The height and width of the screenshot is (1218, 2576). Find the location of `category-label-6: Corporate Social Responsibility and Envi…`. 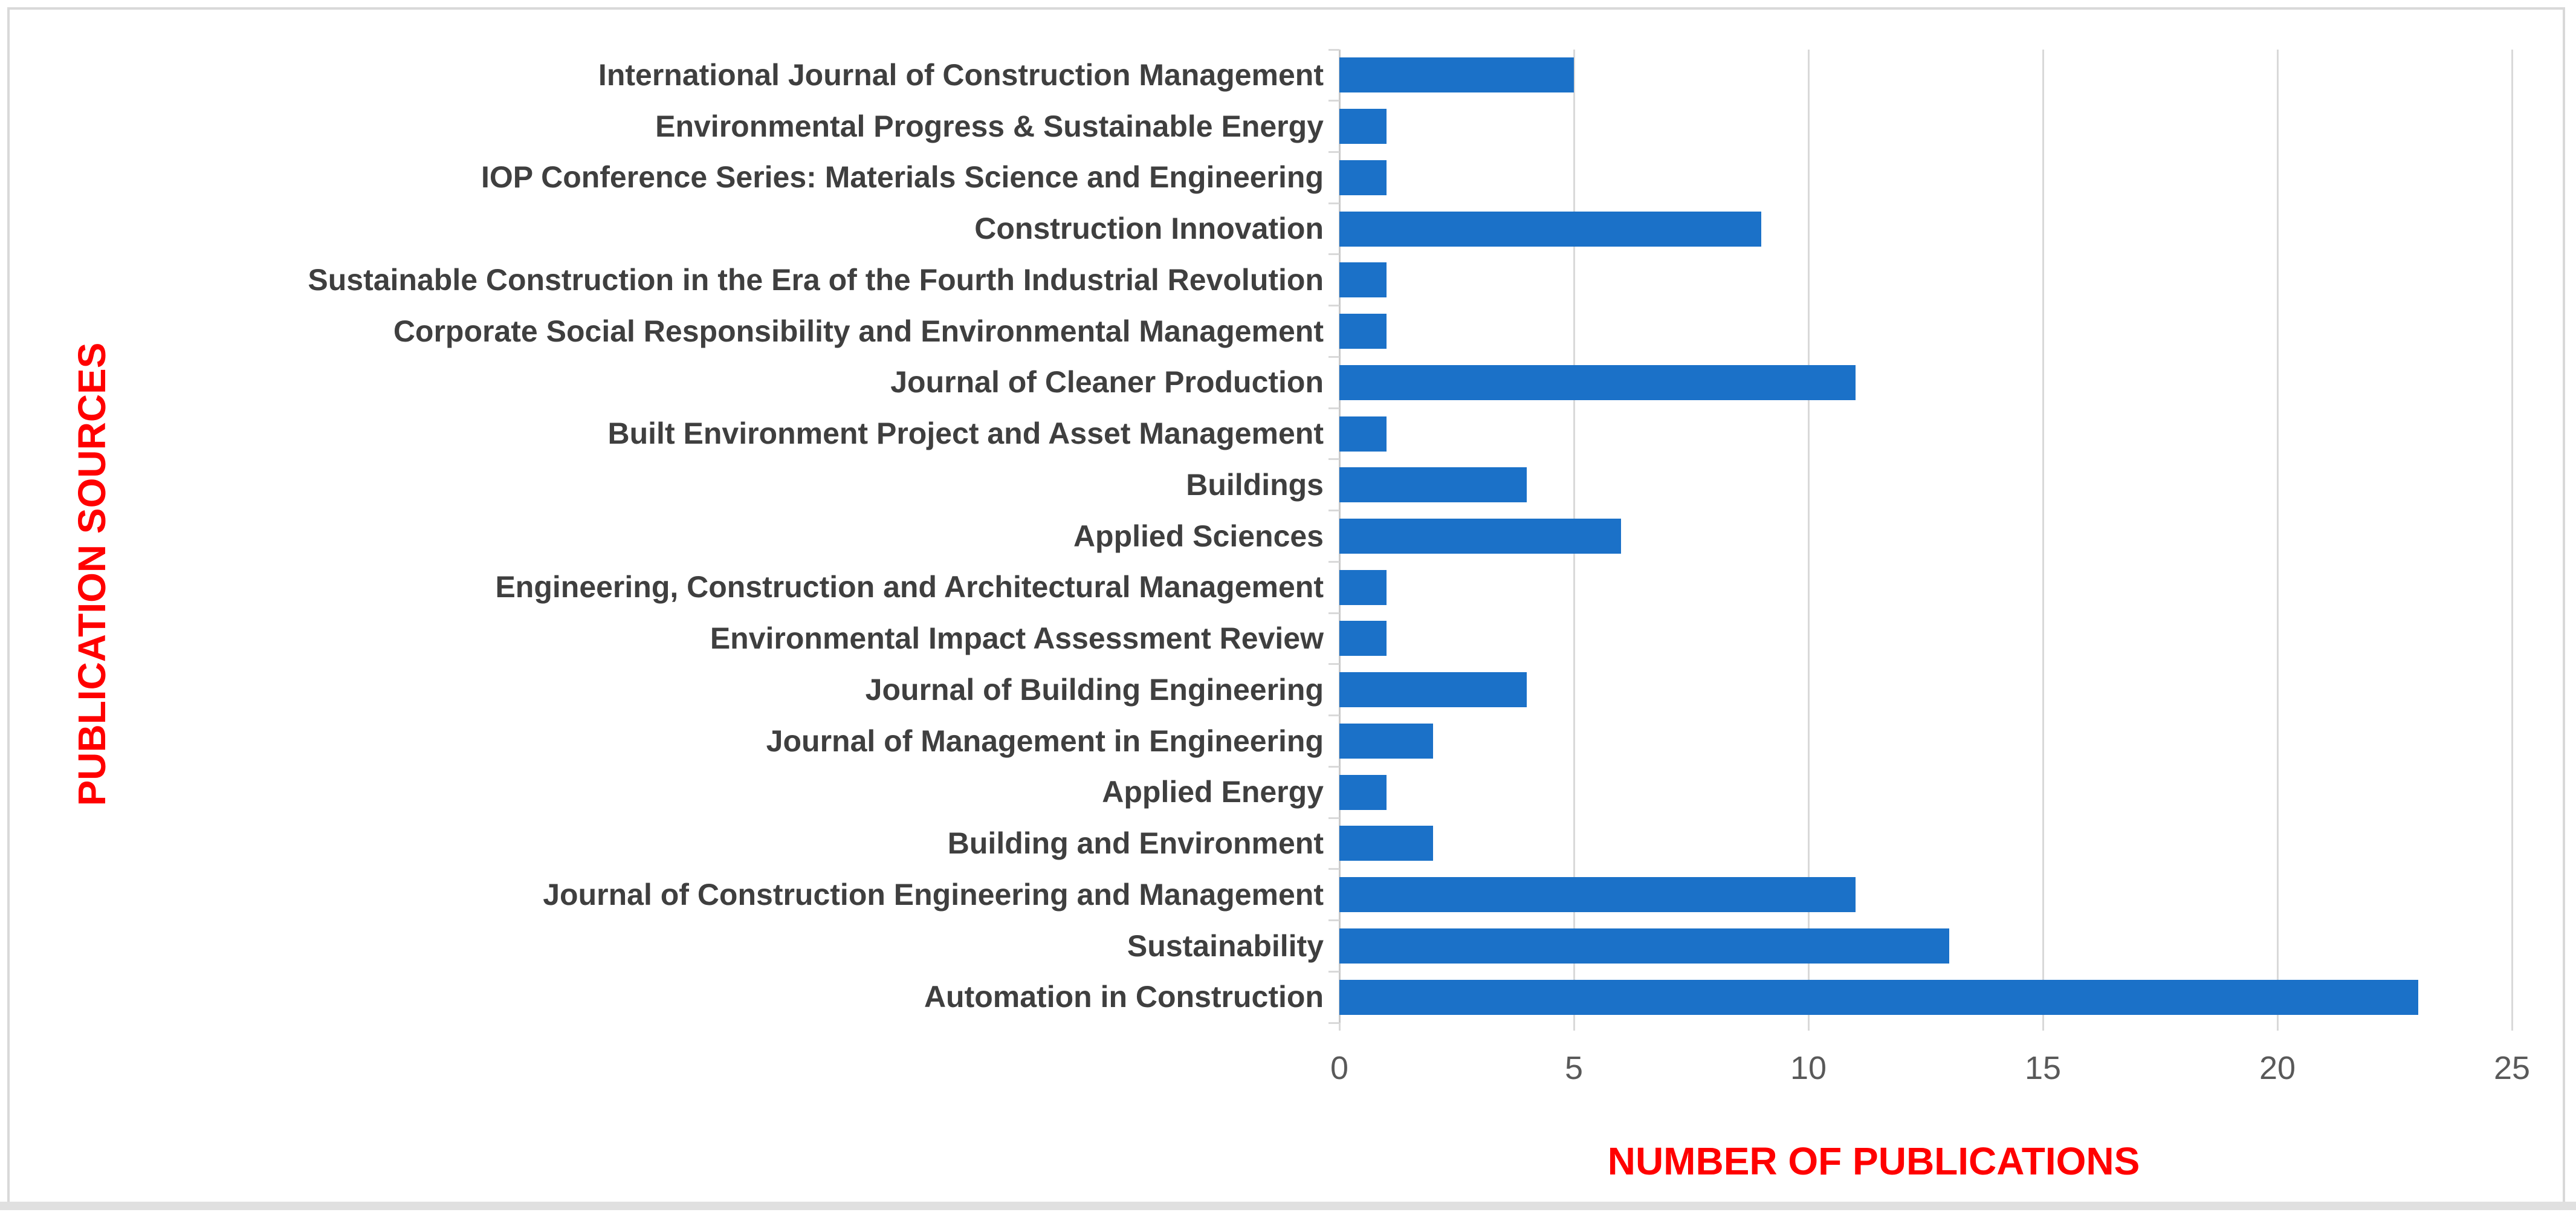

category-label-6: Corporate Social Responsibility and Envi… is located at coordinates (858, 331).